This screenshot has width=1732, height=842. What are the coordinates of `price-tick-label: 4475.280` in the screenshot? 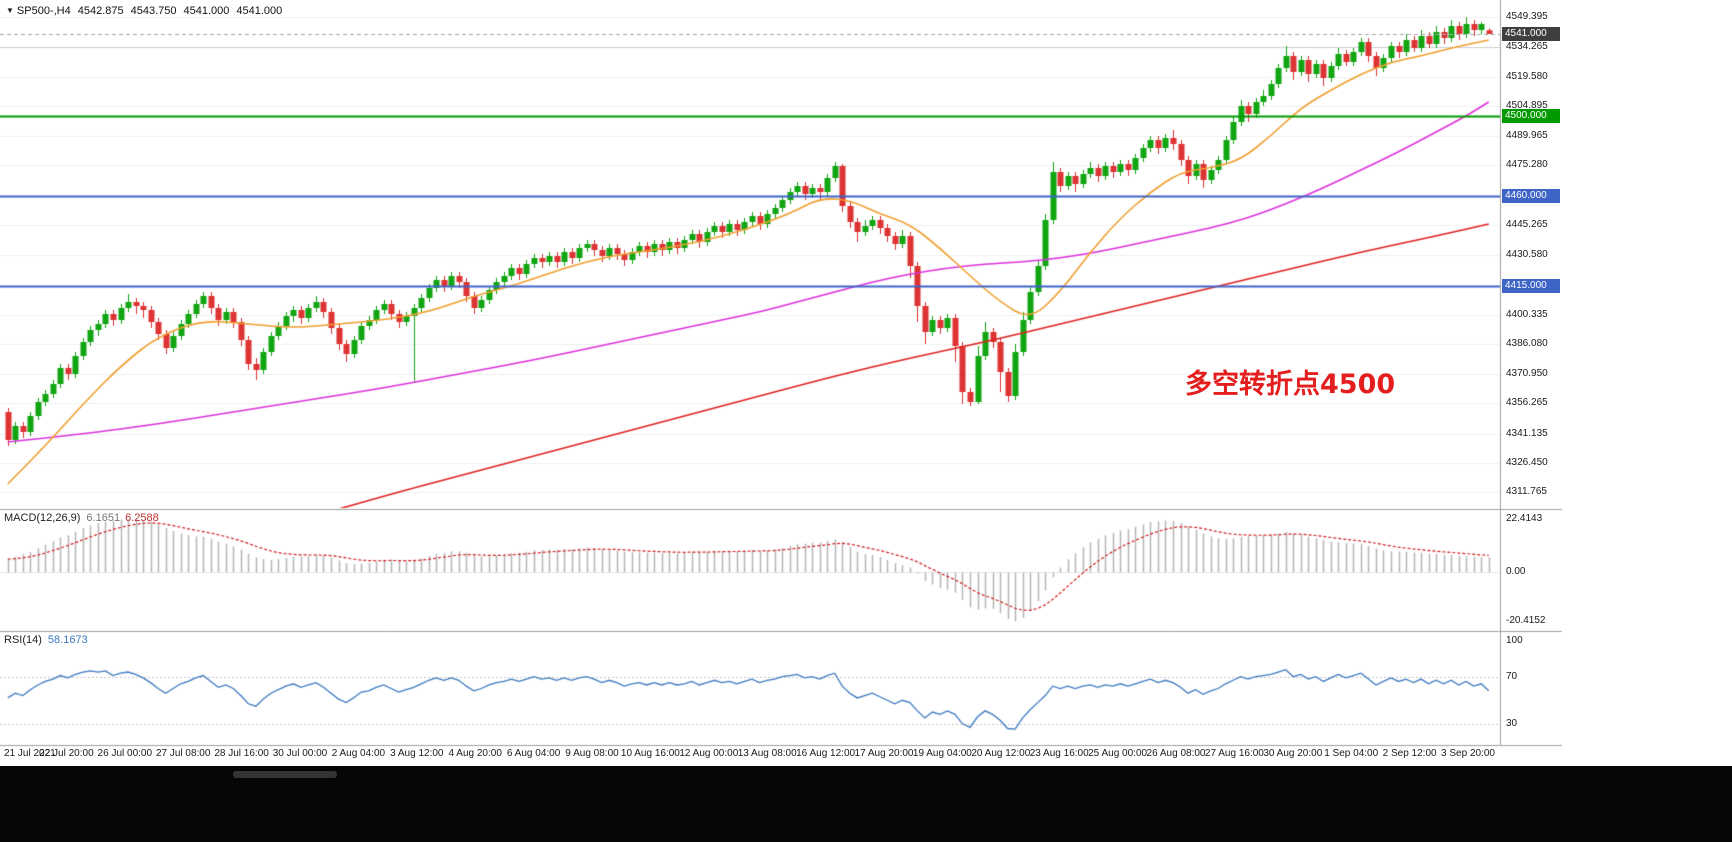 It's located at (1527, 165).